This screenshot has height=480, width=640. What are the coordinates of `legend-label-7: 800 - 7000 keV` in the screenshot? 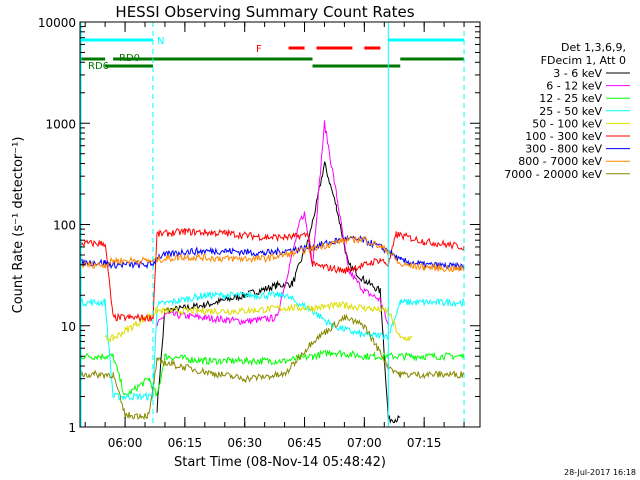 It's located at (560, 161).